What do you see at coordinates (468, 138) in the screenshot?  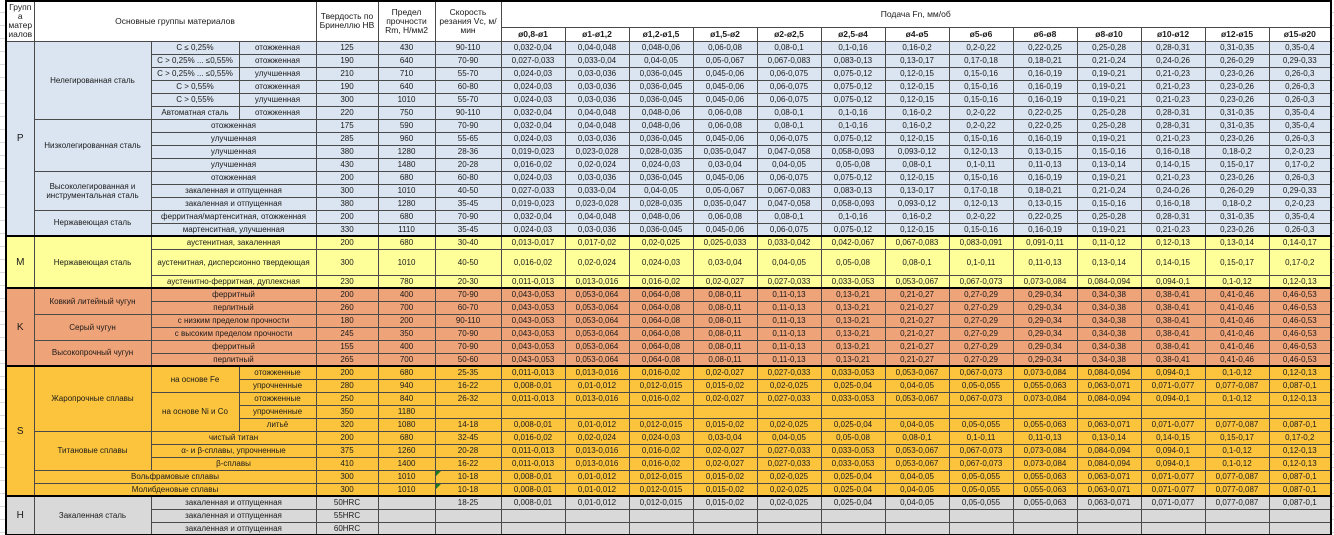 I see `cell-speed: 55-65` at bounding box center [468, 138].